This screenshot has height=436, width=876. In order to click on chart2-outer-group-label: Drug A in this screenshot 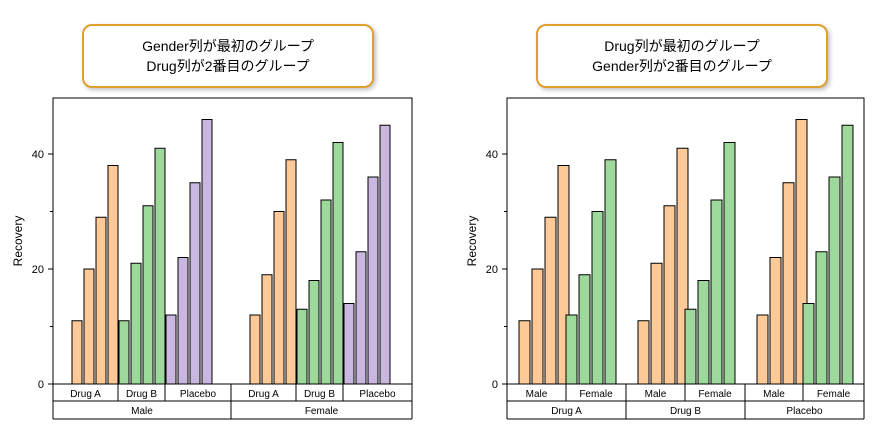, I will do `click(566, 411)`.